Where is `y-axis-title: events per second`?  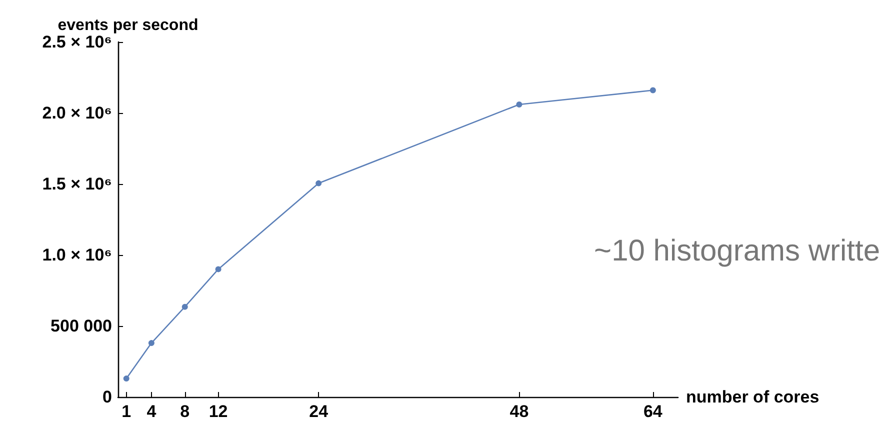 y-axis-title: events per second is located at coordinates (128, 25).